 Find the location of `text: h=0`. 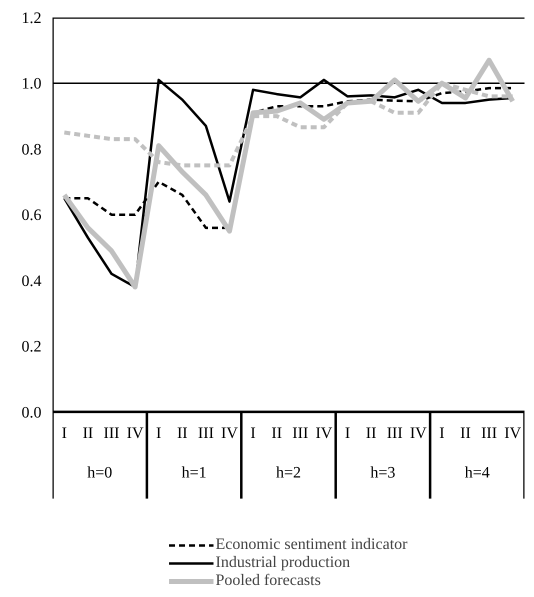

text: h=0 is located at coordinates (99, 473).